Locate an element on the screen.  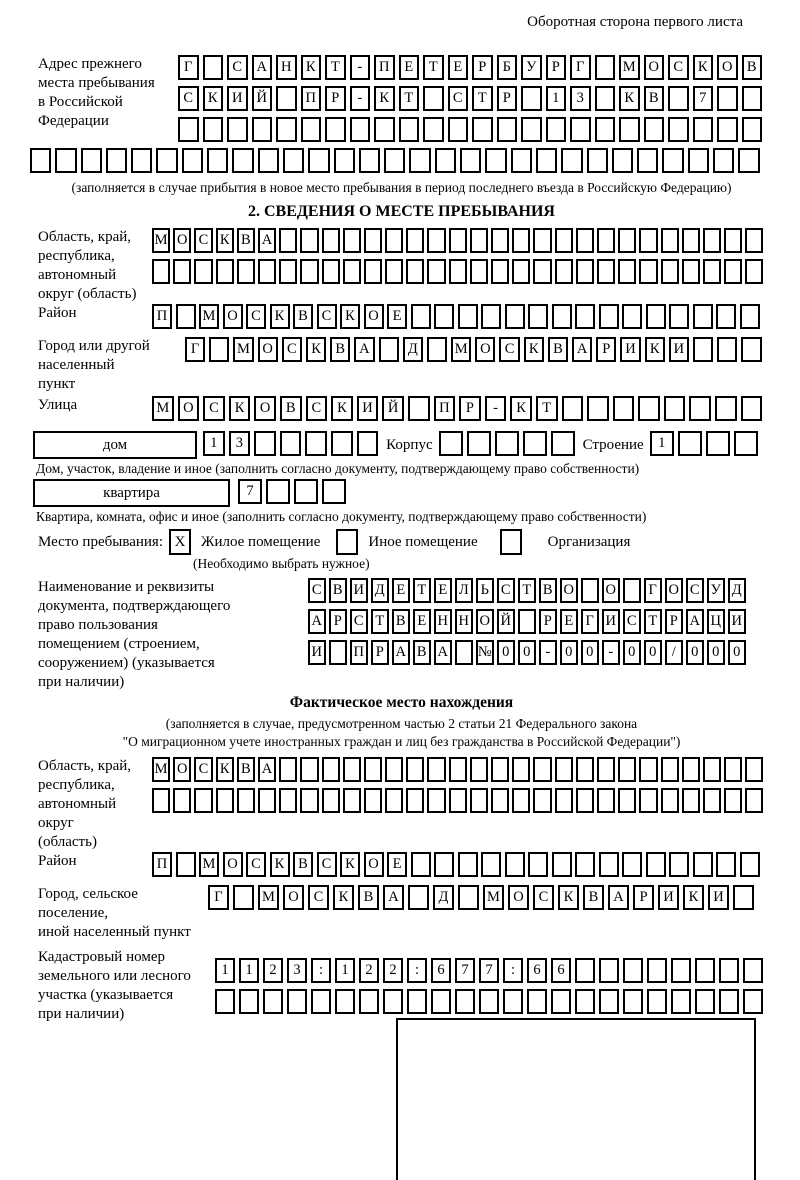
char-cell: Н is located at coordinates (443, 621).